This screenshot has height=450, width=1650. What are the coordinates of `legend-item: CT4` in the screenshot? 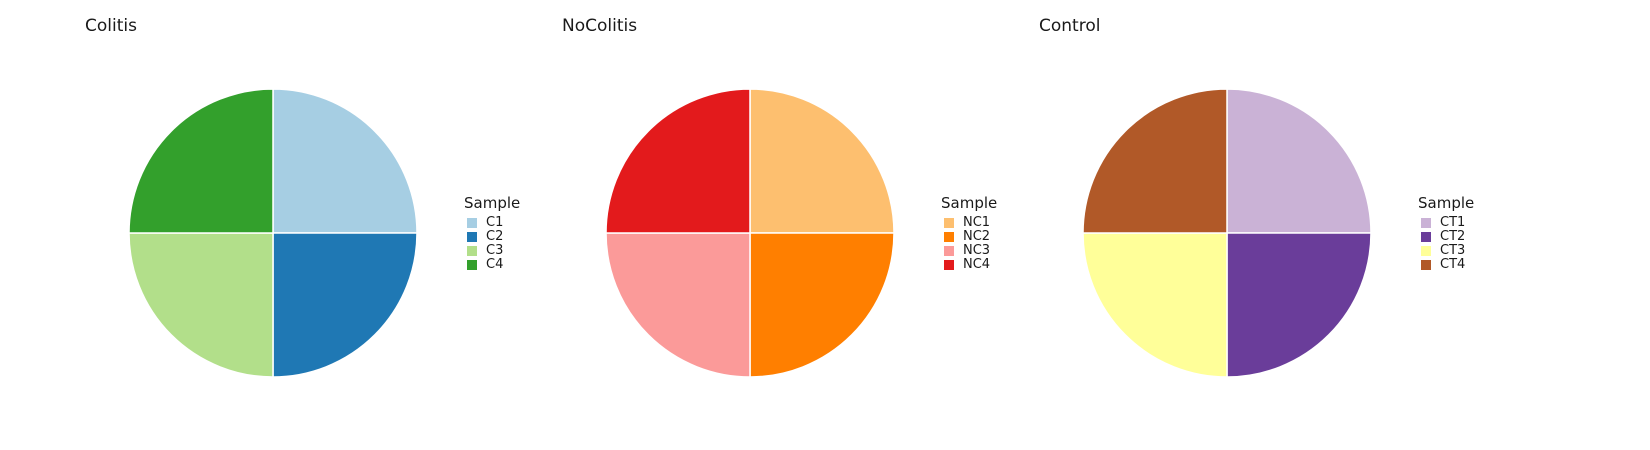 It's located at (1446, 265).